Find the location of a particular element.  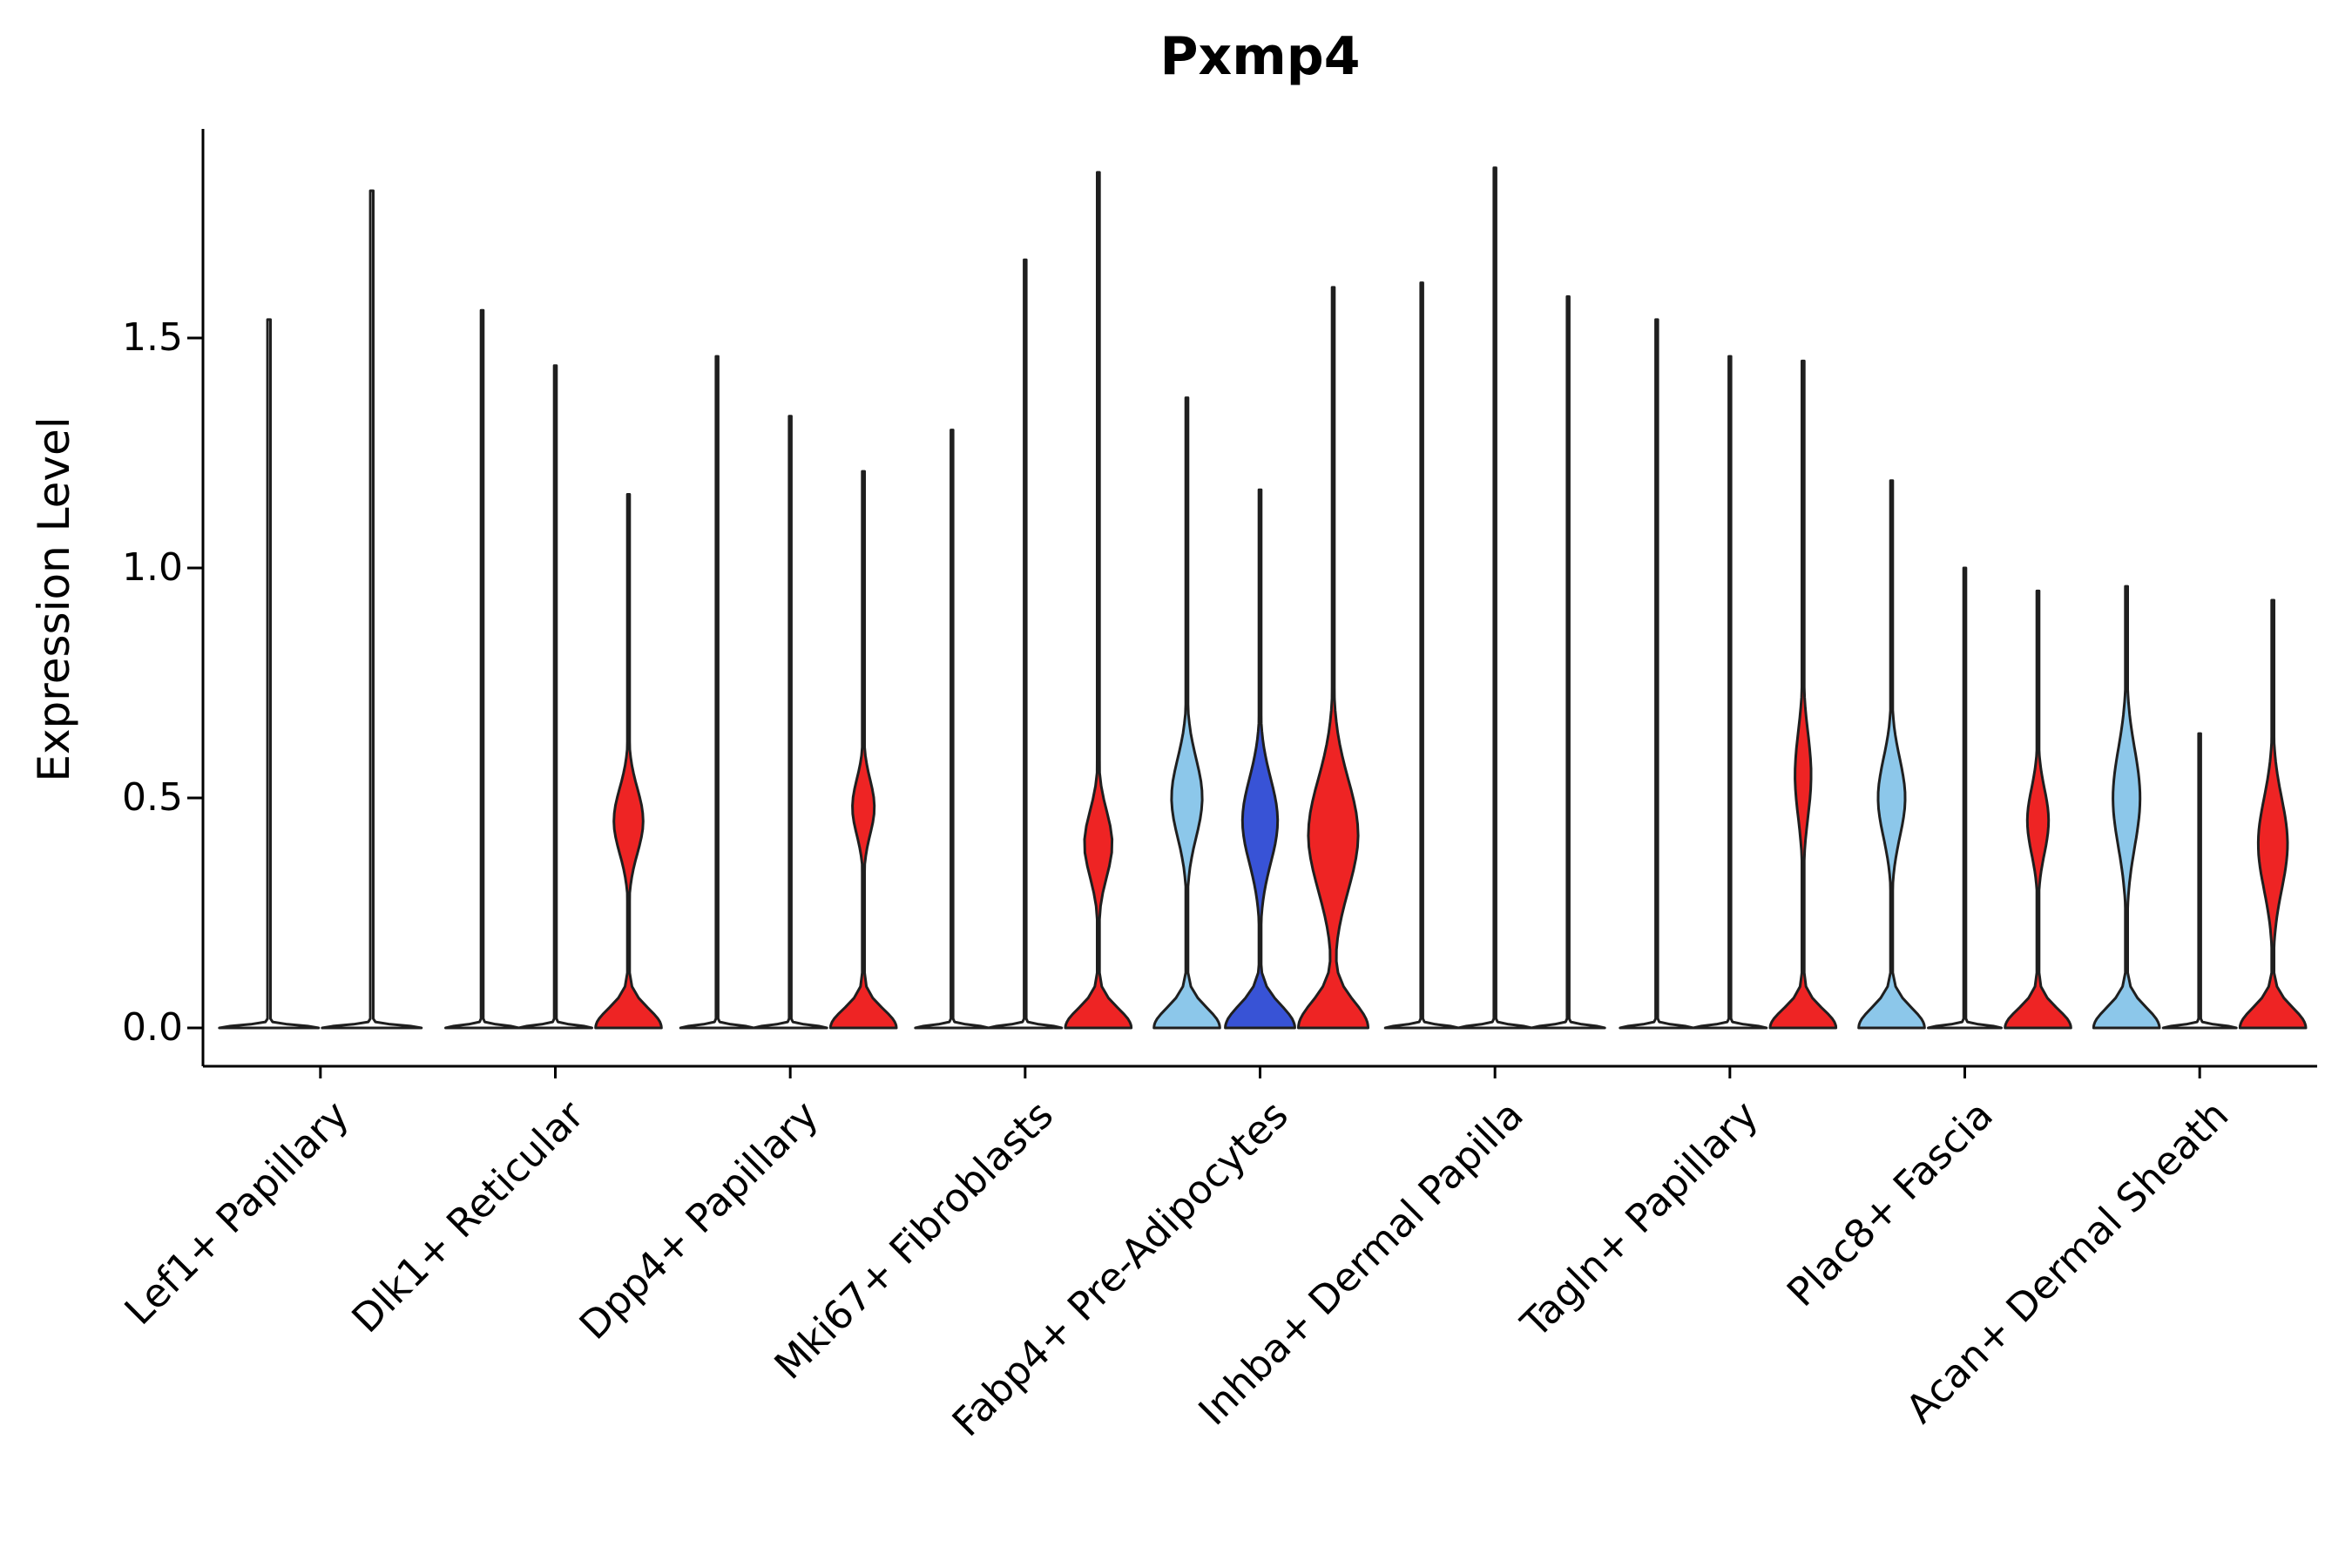

violin-cat6-slot0 is located at coordinates (1657, 674).